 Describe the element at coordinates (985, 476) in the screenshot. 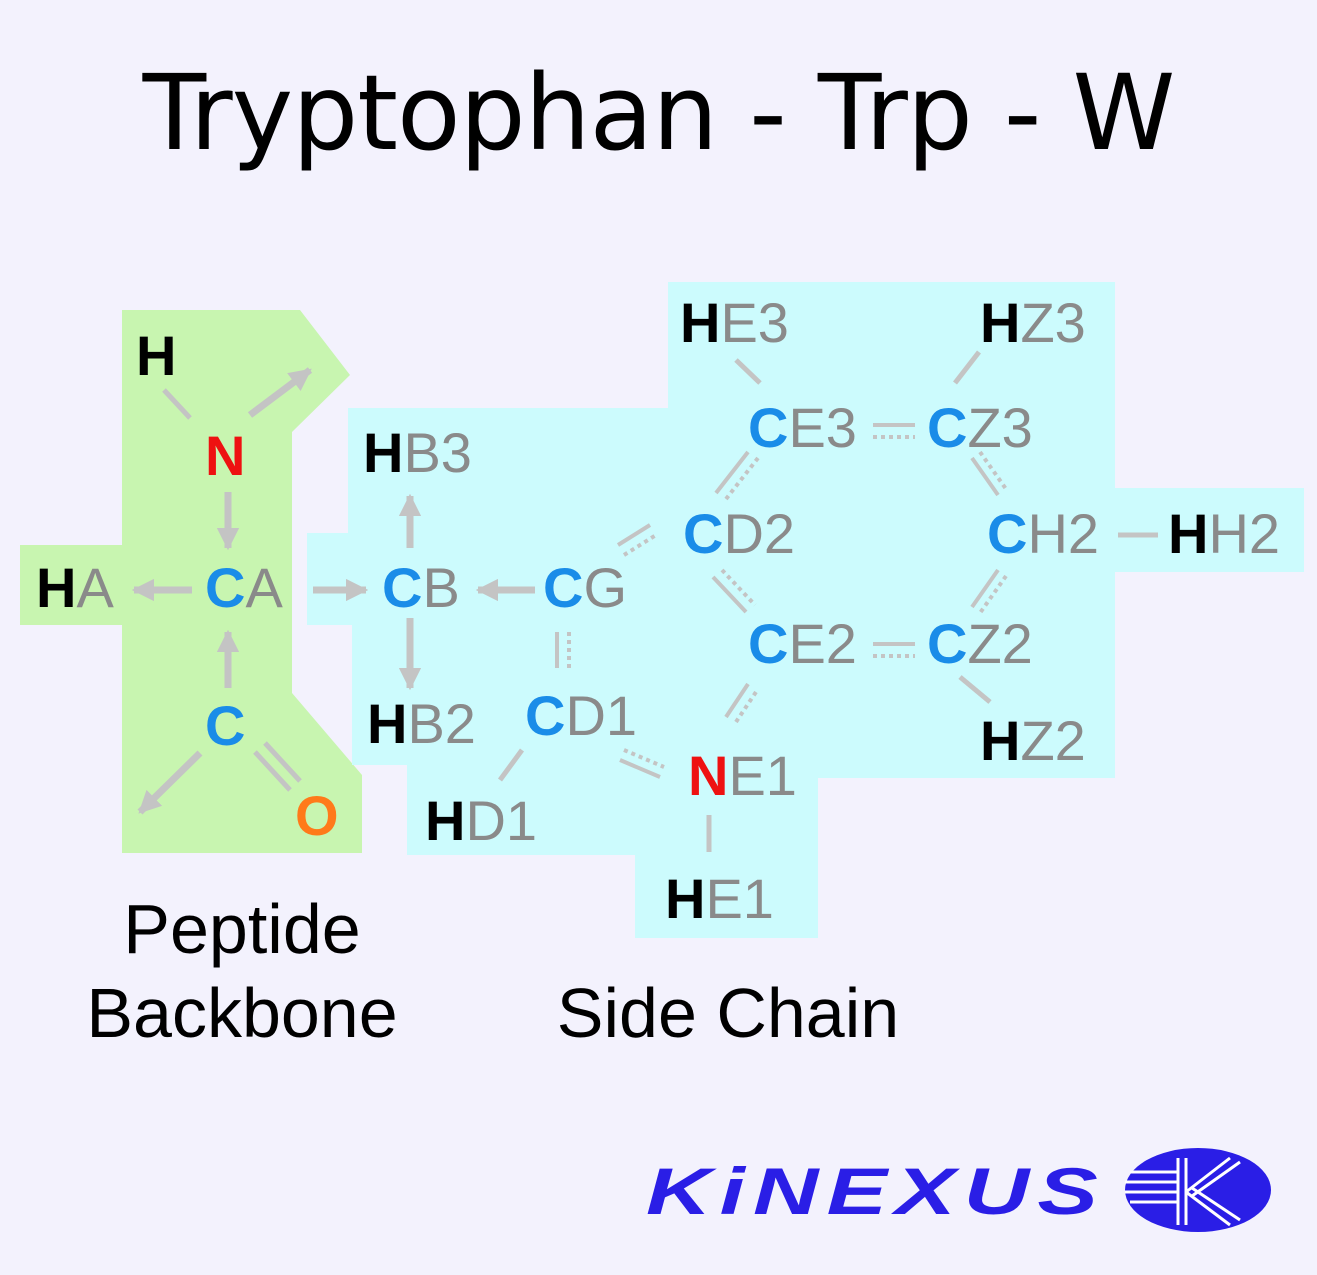

I see `bond-cz3-ch2` at that location.